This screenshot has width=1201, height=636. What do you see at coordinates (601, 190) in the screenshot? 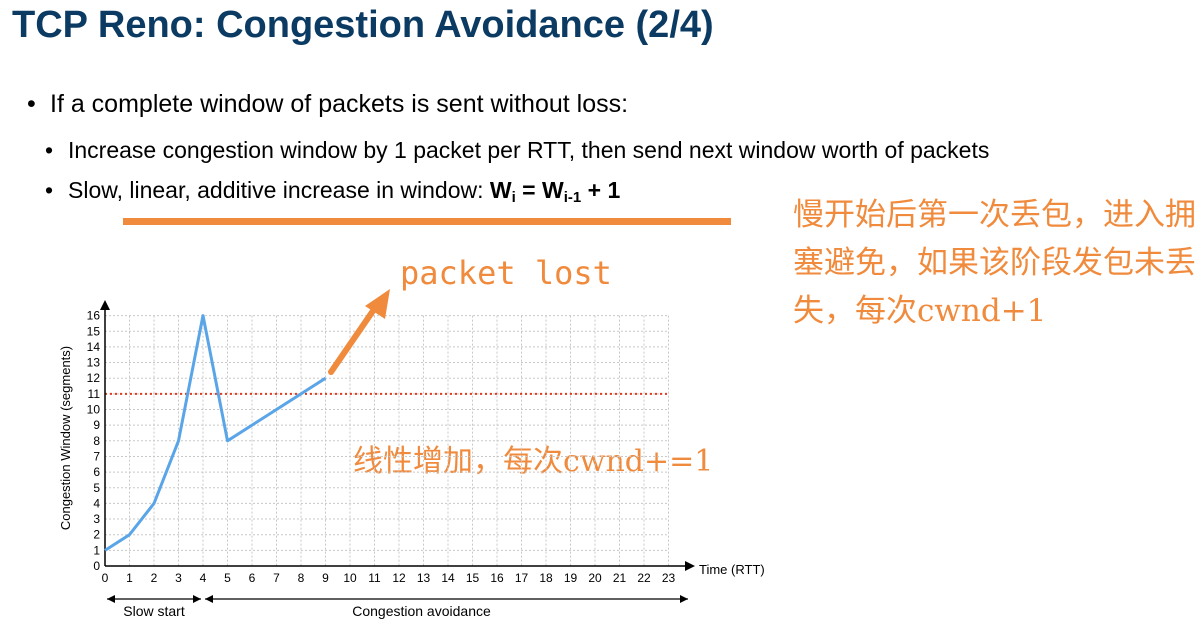
I see `formula-plus: + 1` at bounding box center [601, 190].